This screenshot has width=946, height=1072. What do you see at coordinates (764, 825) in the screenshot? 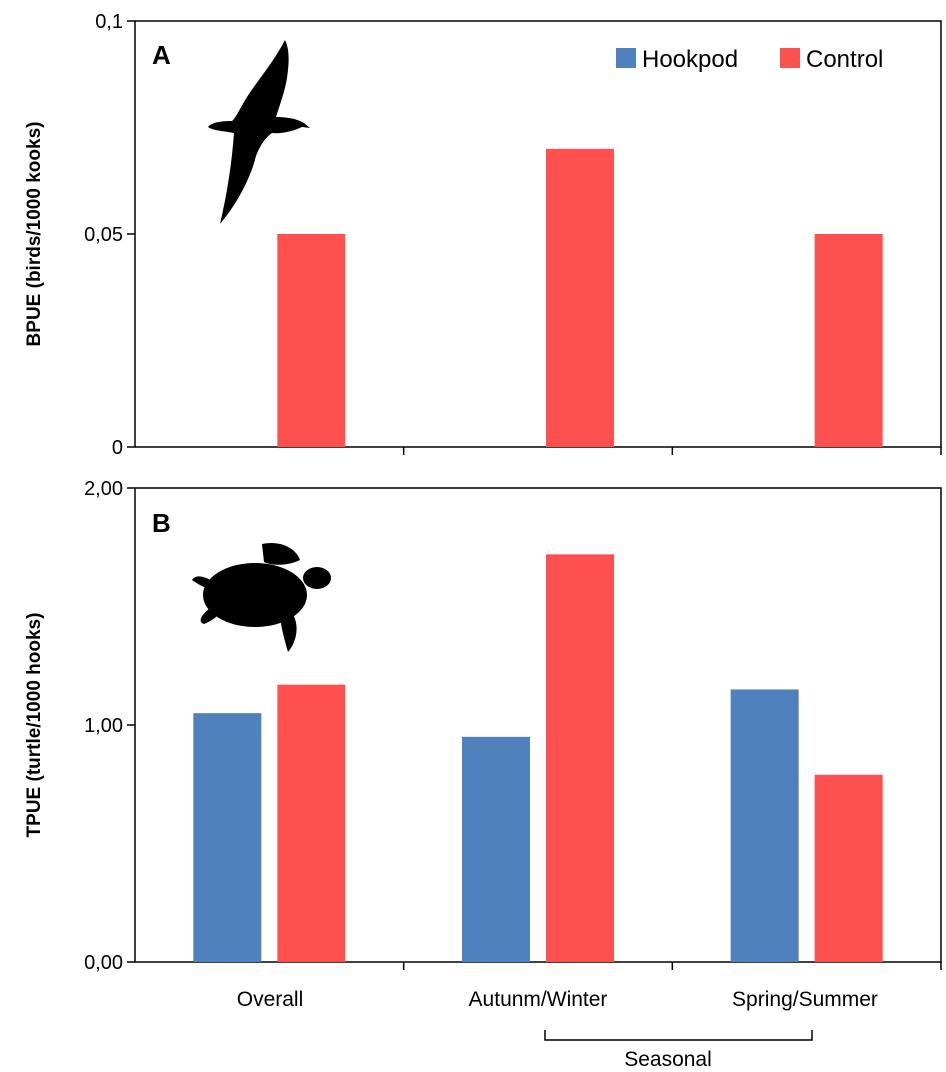
I see `bar-hookpod-spring-summer` at bounding box center [764, 825].